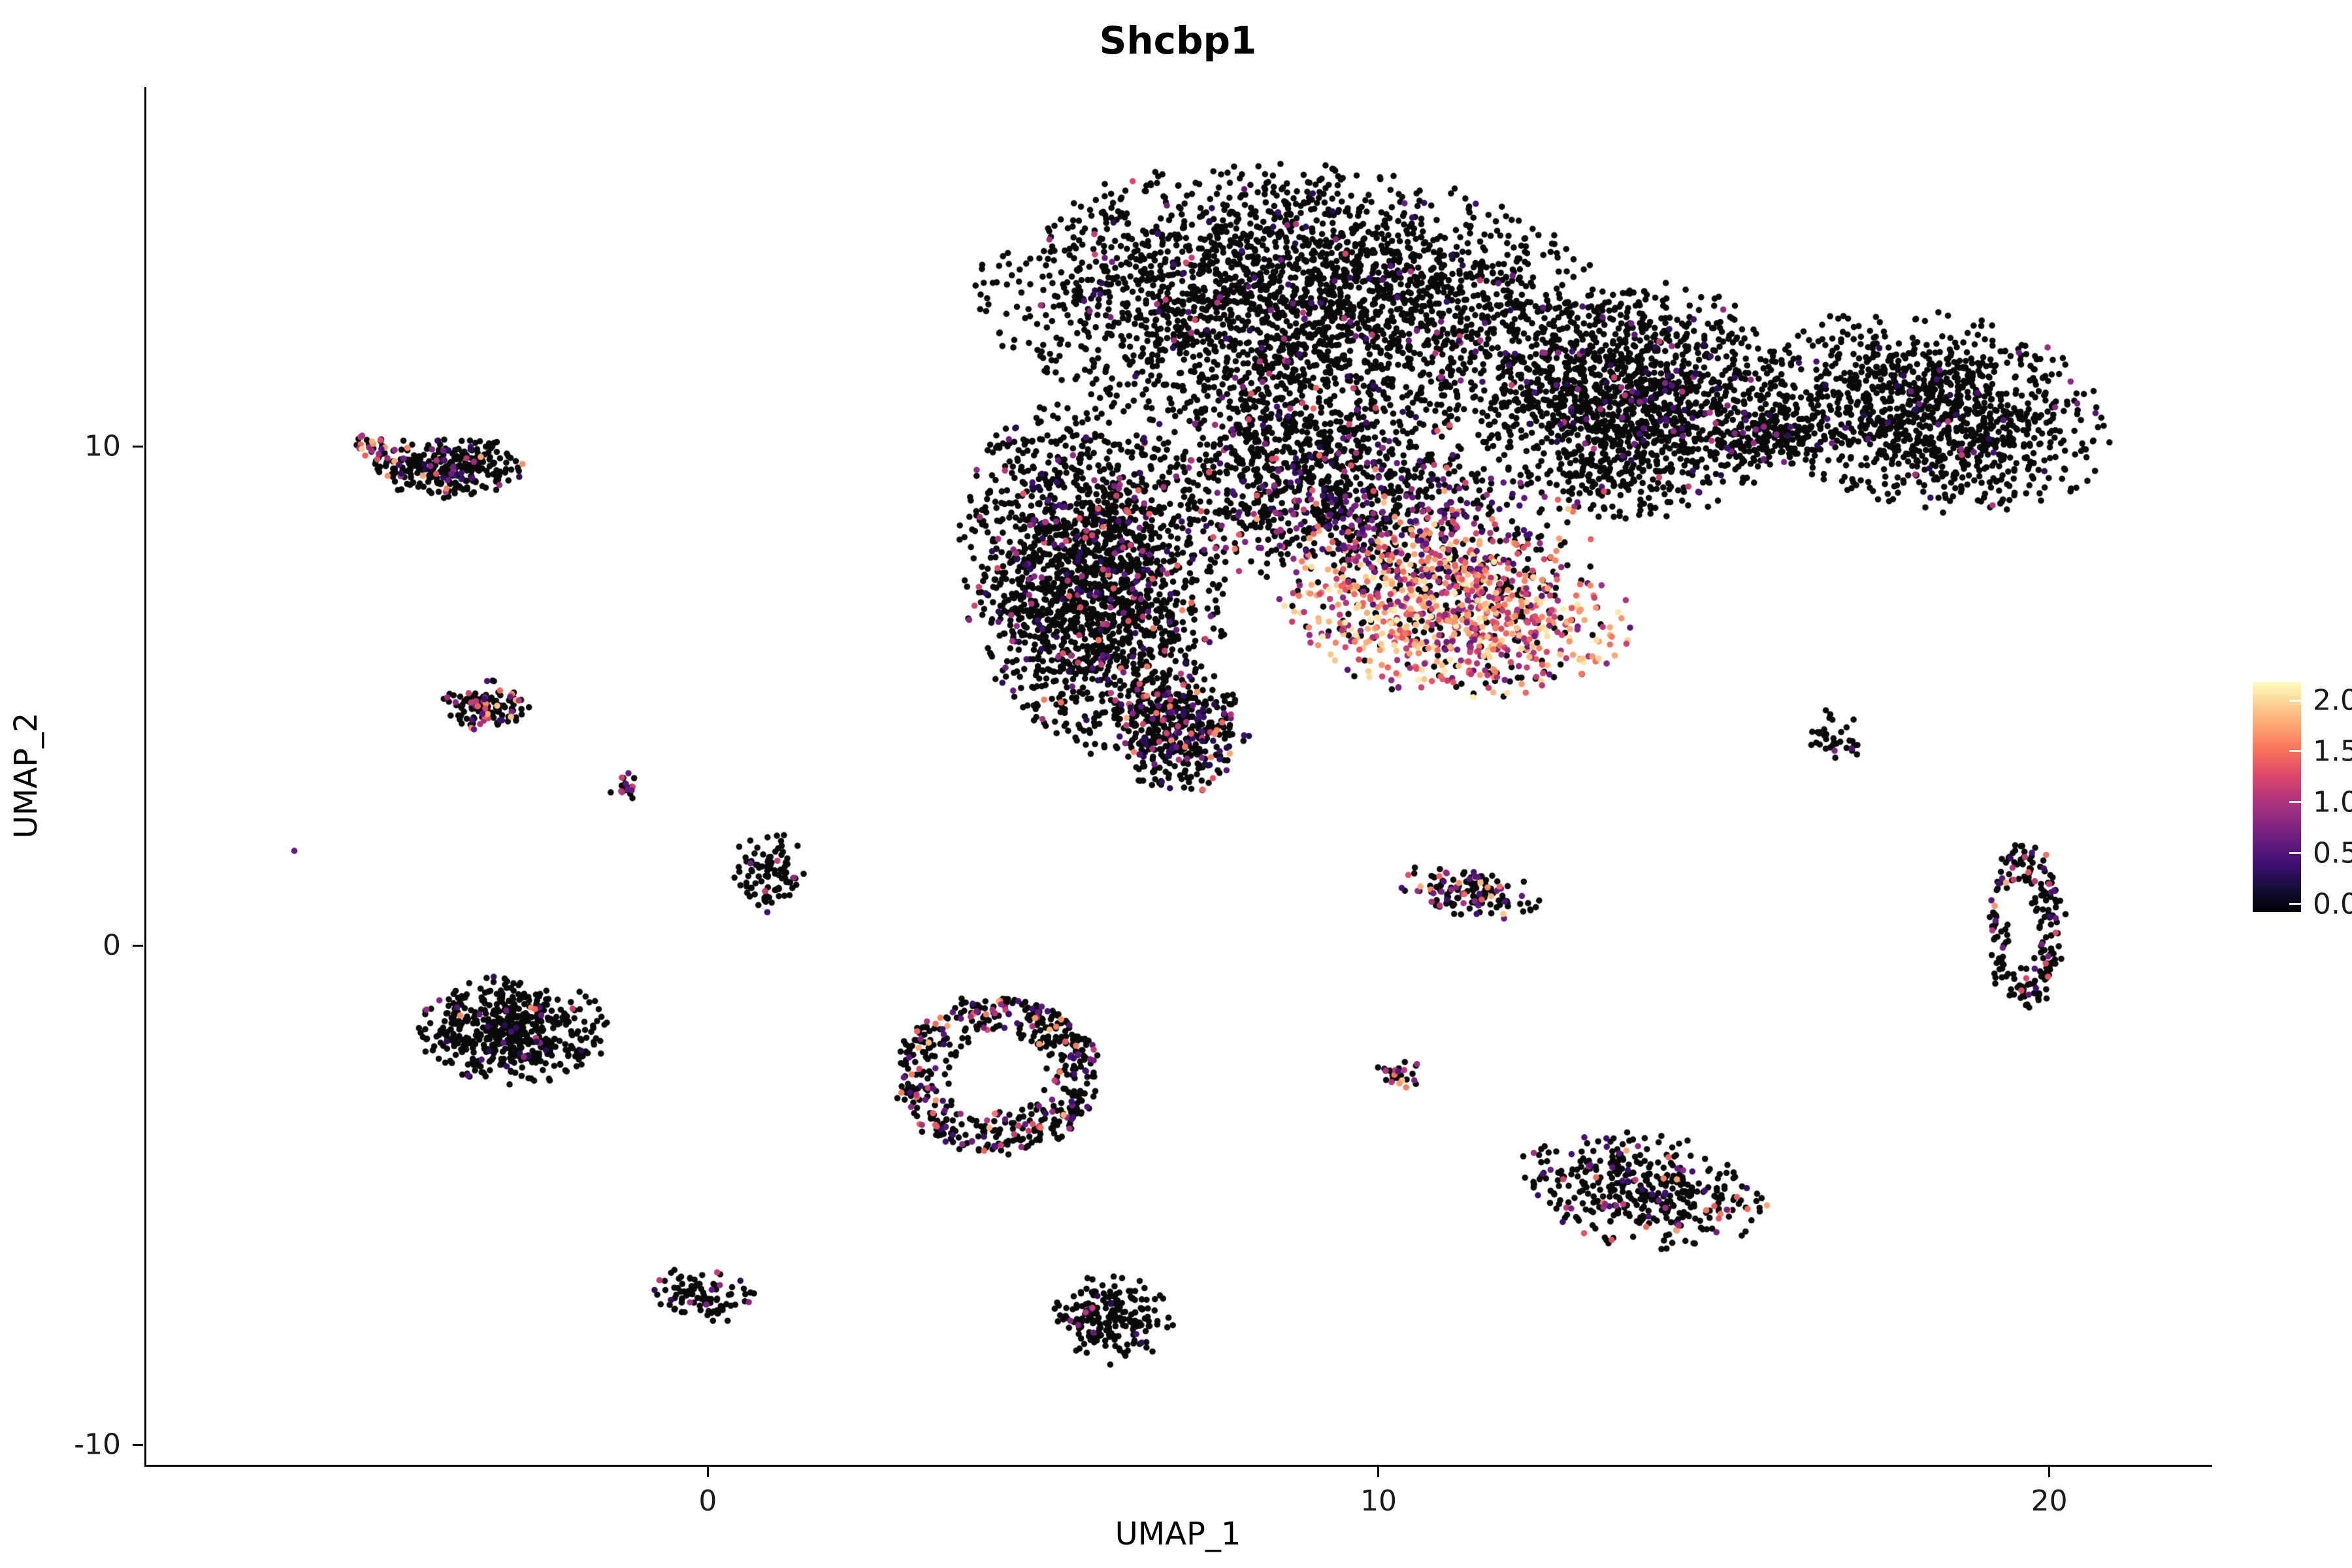 This screenshot has height=1568, width=2352. I want to click on y-tick-label: 0, so click(112, 945).